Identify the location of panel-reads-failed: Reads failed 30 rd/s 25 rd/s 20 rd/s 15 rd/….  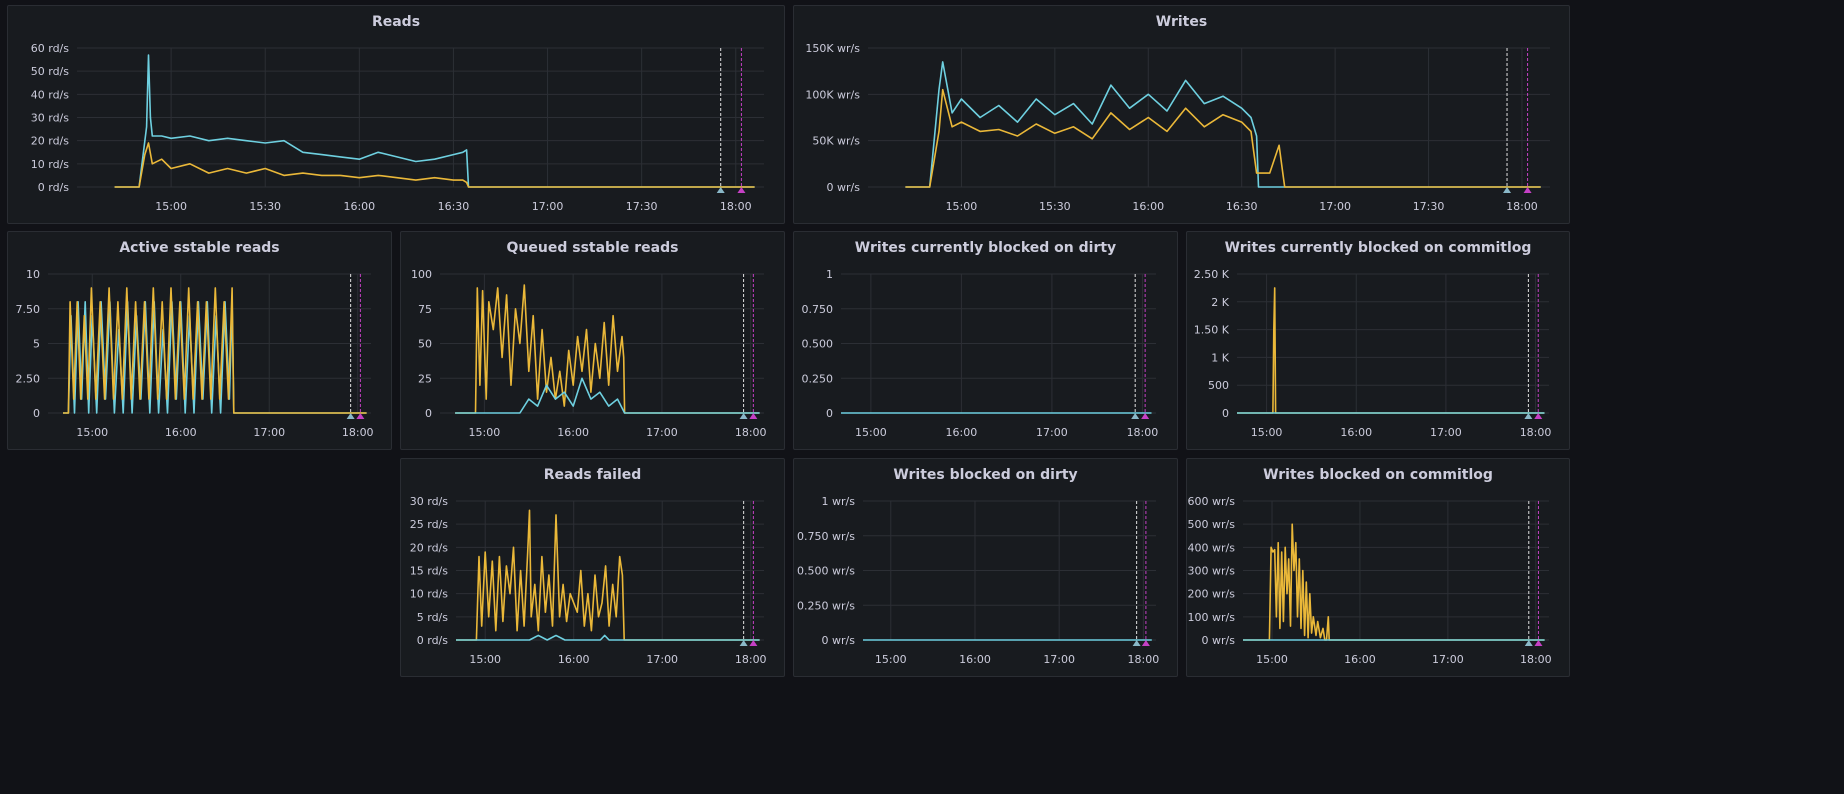
(592, 567).